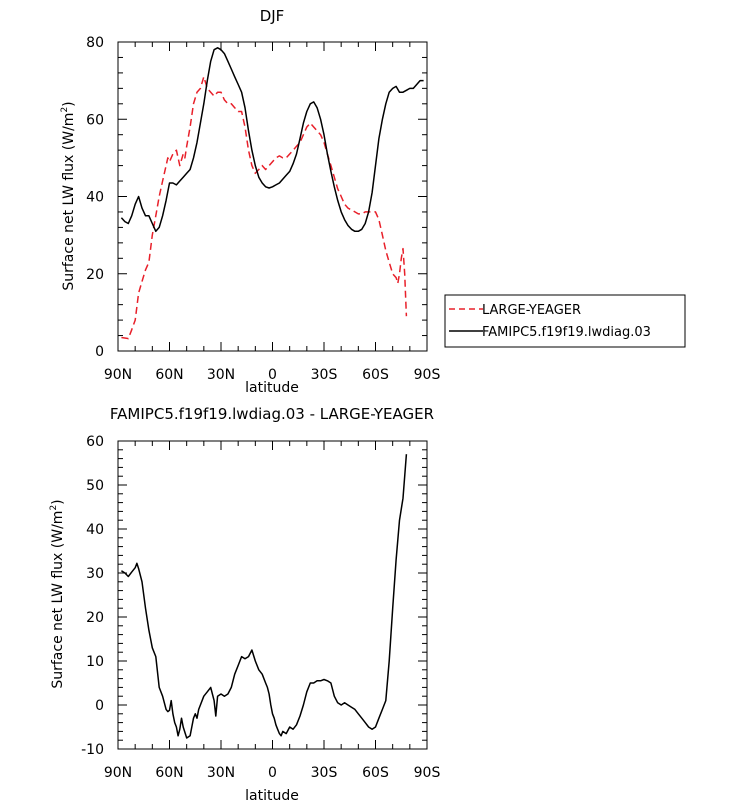 This screenshot has height=808, width=733. What do you see at coordinates (272, 414) in the screenshot?
I see `chart-title: FAMIPC5.f19f19.lwdiag.03 - LARGE-YEAGER` at bounding box center [272, 414].